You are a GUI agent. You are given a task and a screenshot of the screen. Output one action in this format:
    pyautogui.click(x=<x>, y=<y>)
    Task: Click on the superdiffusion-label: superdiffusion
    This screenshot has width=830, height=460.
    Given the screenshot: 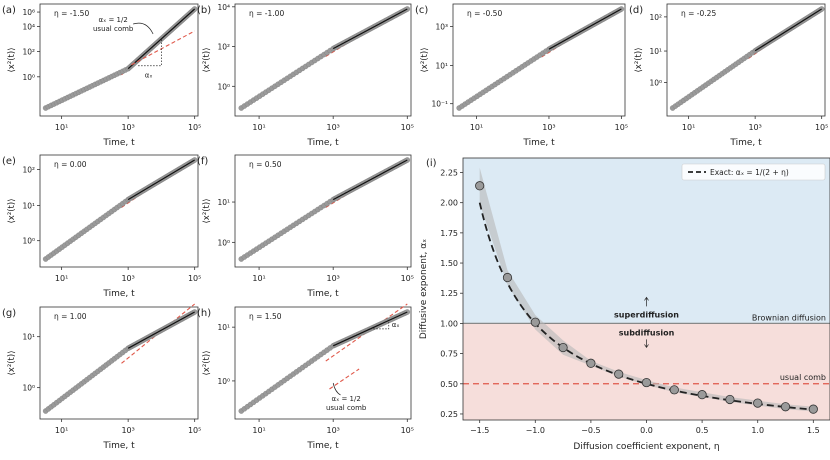 What is the action you would take?
    pyautogui.click(x=646, y=314)
    